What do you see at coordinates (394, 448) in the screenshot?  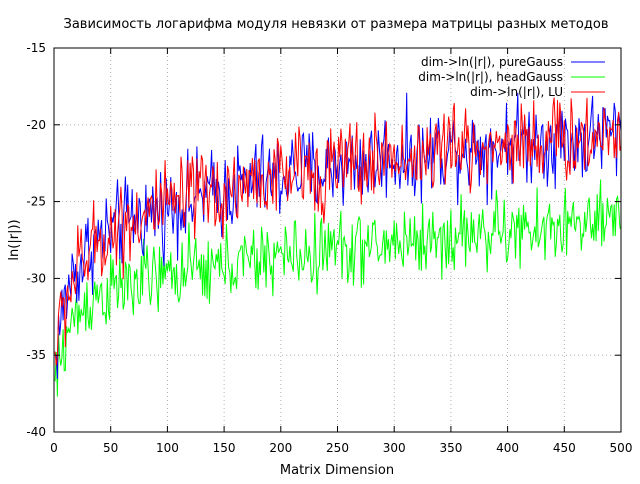 I see `x-tick-label: 300` at bounding box center [394, 448].